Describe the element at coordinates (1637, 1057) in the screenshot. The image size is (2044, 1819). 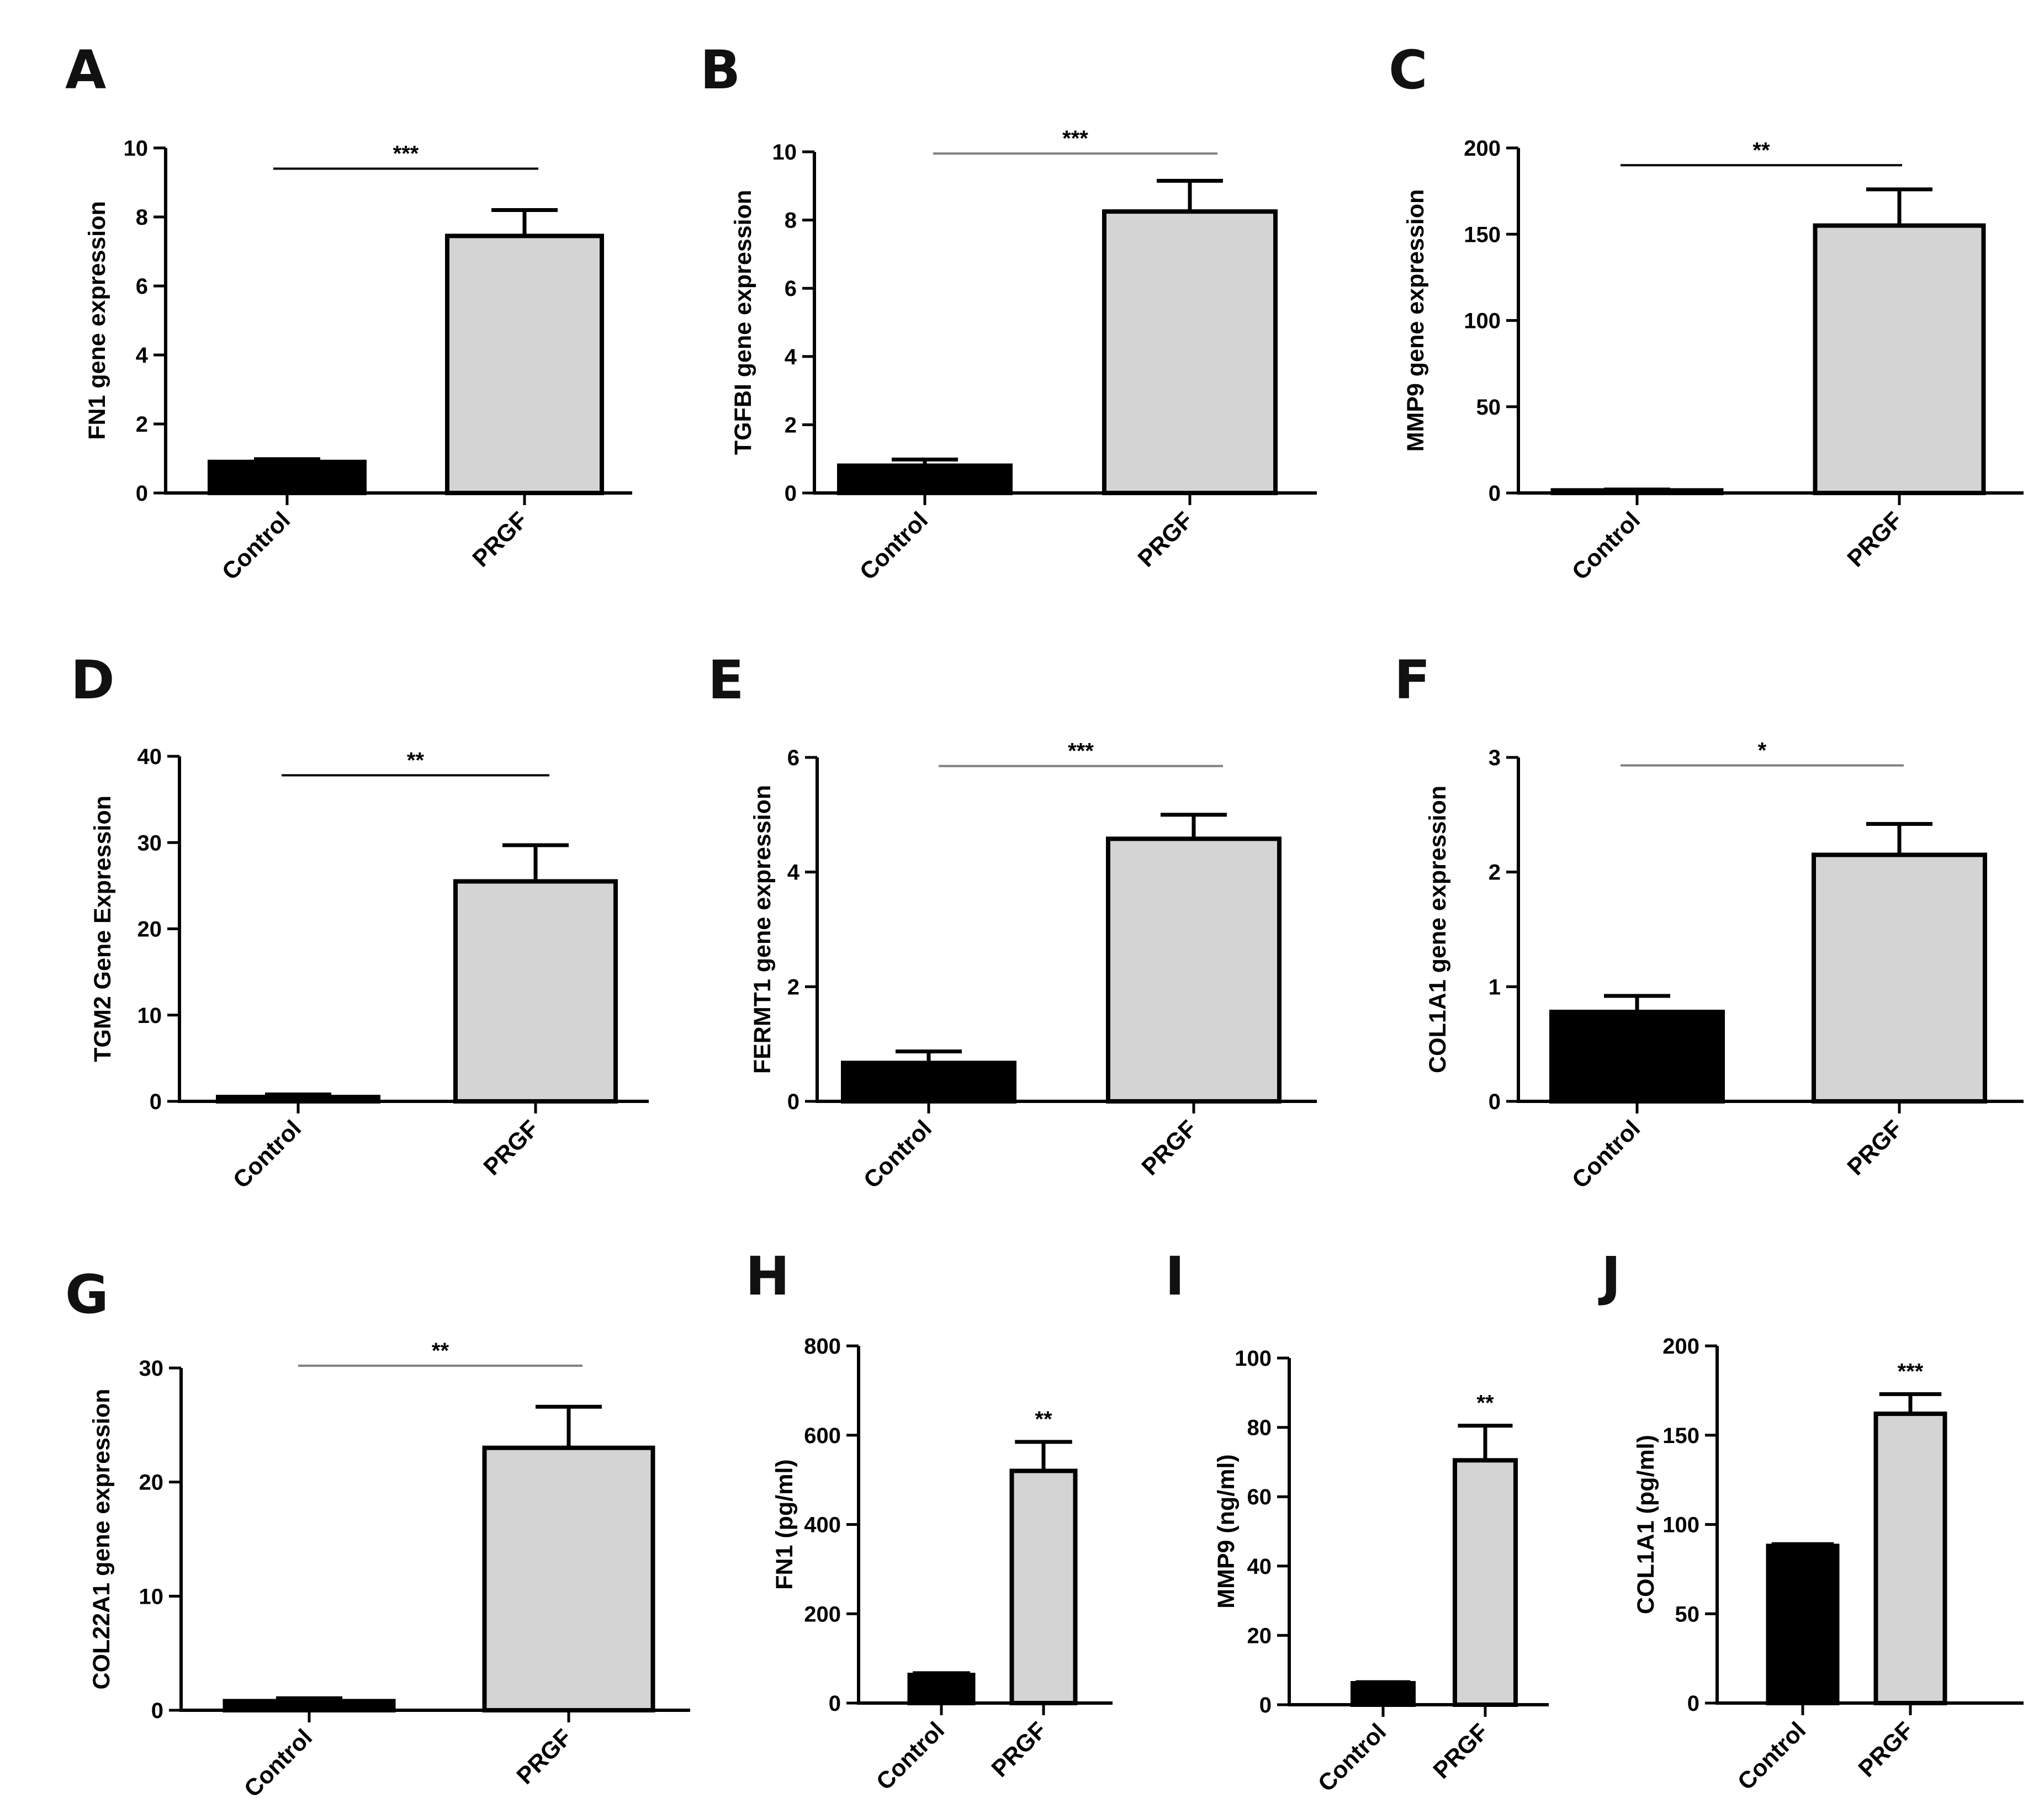
I see `panel-f-bar-control` at that location.